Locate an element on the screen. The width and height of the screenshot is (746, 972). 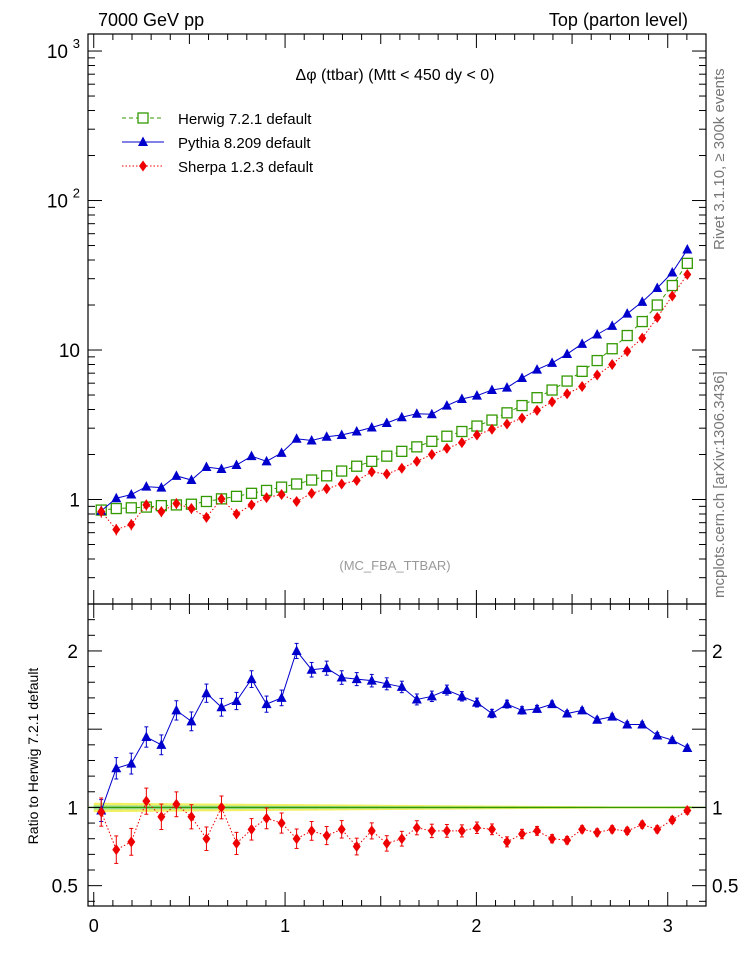
analysis-watermark: (MC_FBA_TTBAR) is located at coordinates (394, 565).